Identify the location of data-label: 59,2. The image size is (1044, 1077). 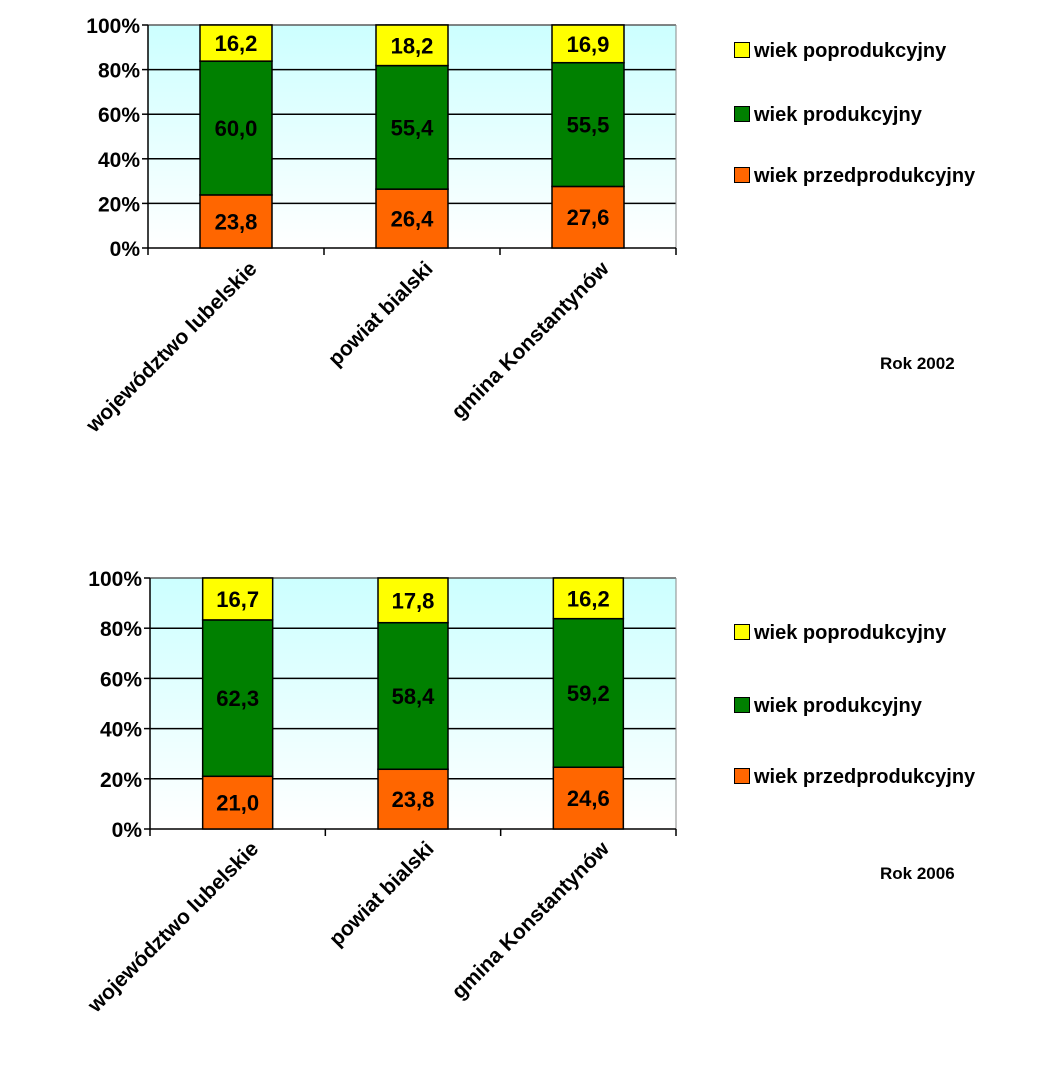
(588, 693).